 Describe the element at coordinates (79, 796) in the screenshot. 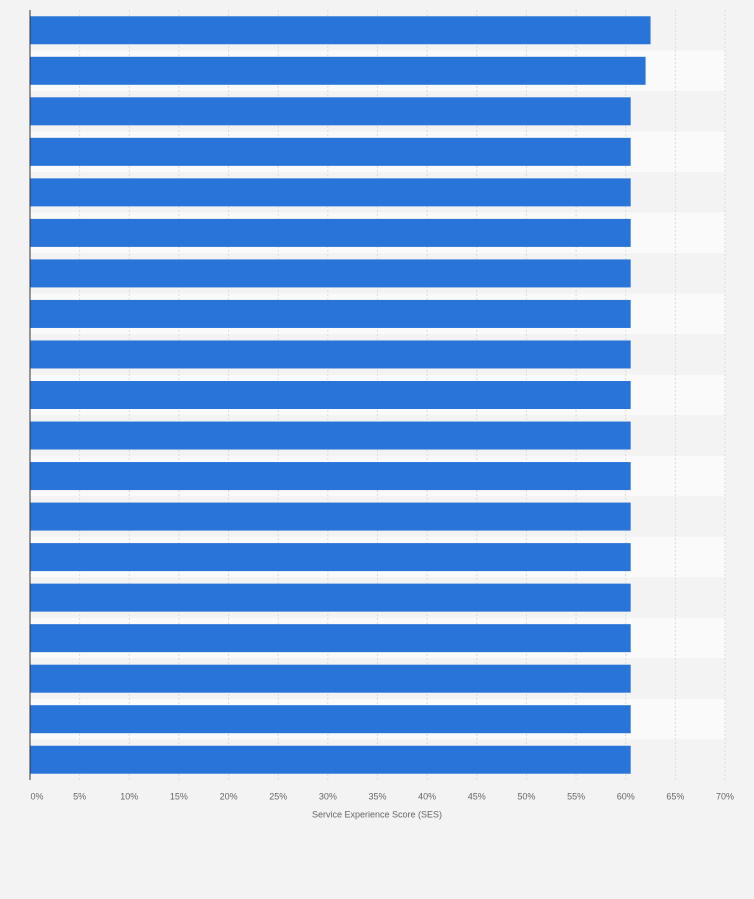

I see `x-tick-label: 5%` at that location.